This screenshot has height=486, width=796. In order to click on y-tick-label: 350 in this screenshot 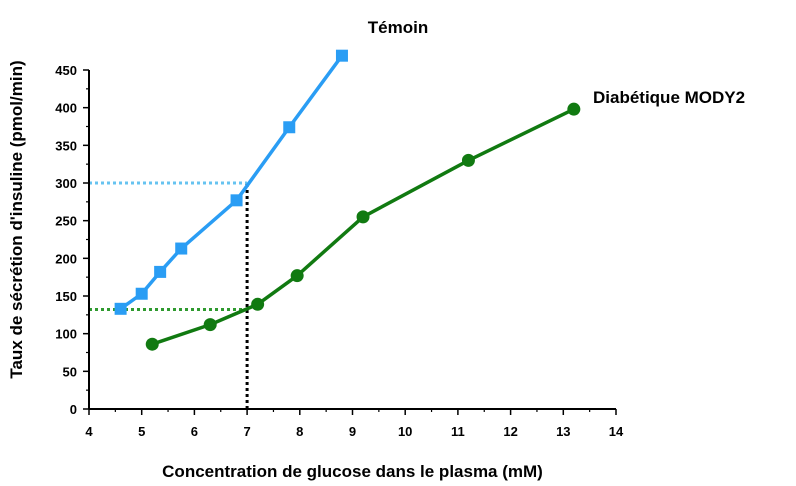, I will do `click(66, 145)`.